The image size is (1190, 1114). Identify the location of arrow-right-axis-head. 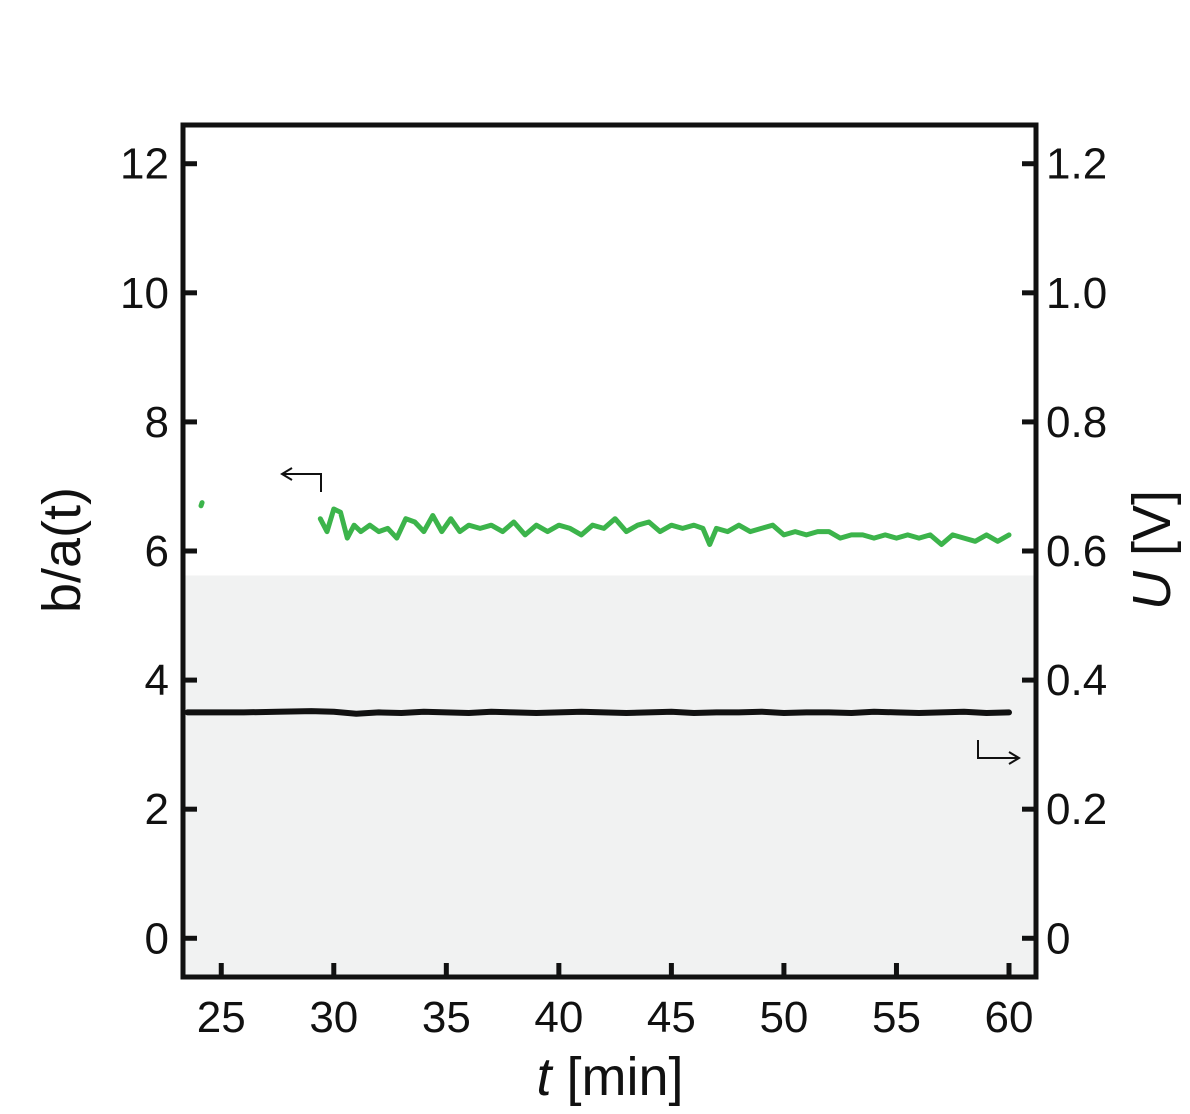
(1014, 758).